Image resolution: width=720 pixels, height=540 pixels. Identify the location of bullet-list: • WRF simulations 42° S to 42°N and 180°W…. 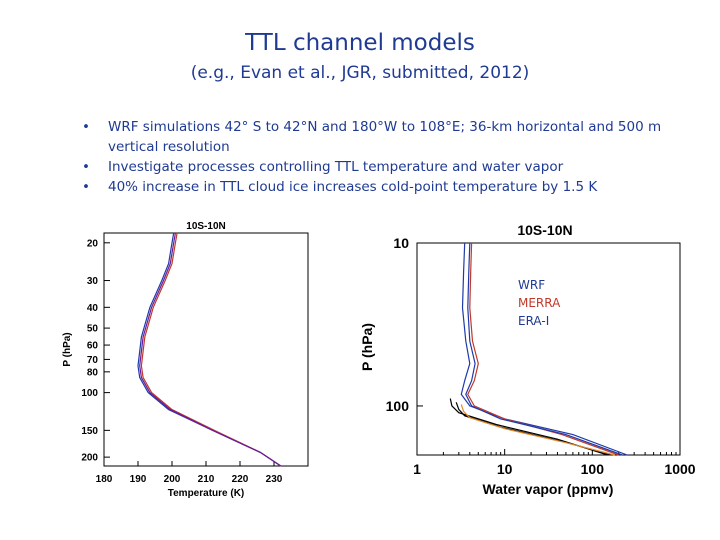
(382, 157).